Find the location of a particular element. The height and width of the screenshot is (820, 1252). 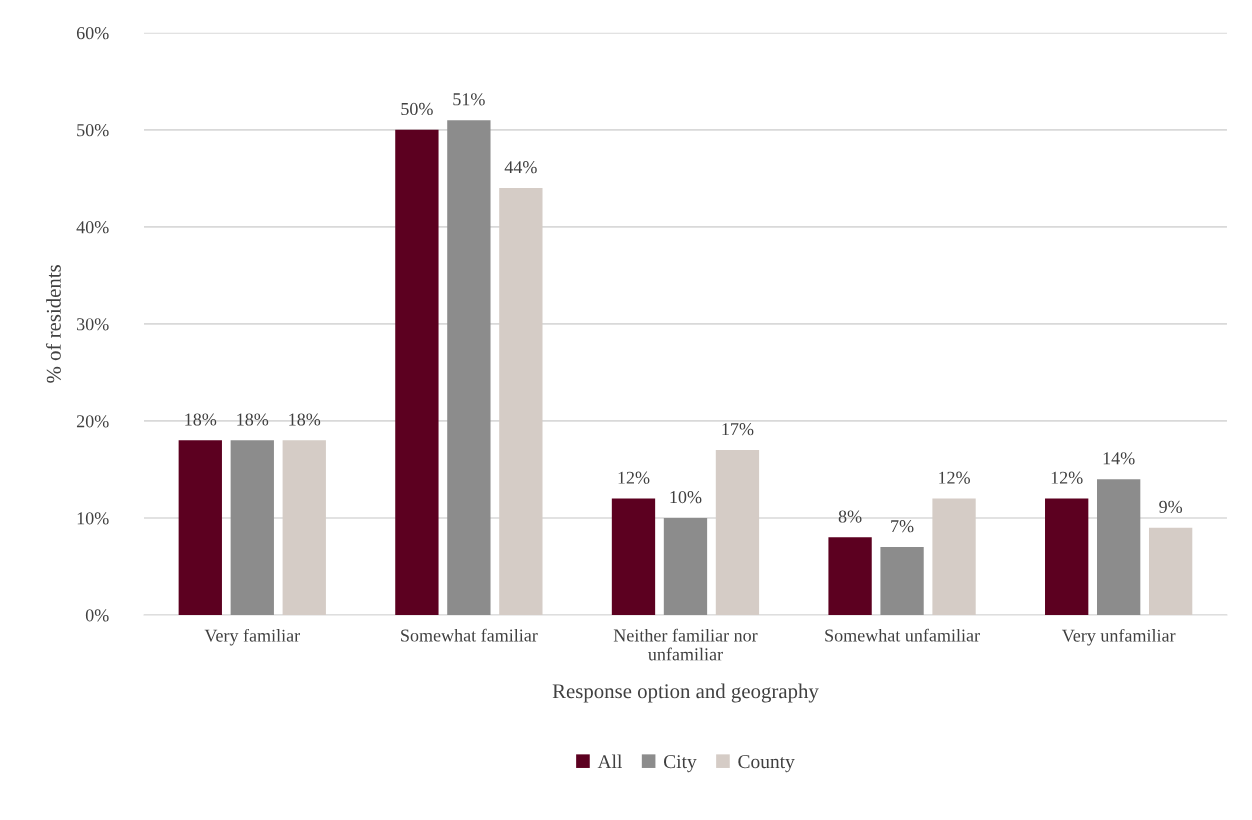

data-label: 10% is located at coordinates (686, 497).